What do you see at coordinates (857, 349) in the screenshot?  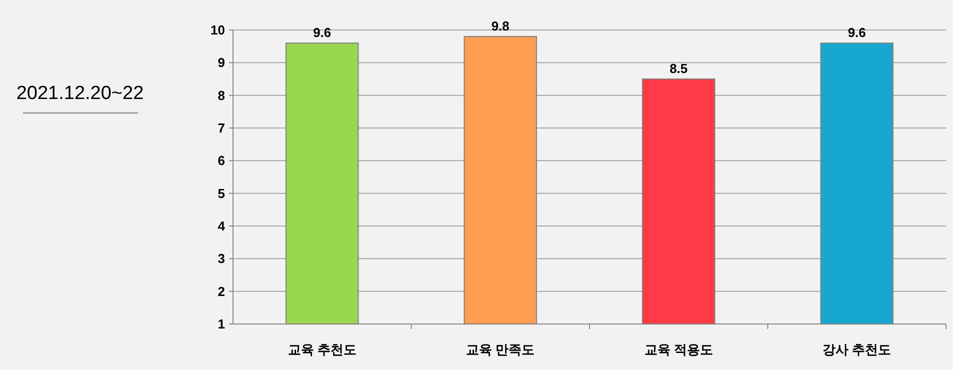 I see `x-tick-label: 강사 추천도` at bounding box center [857, 349].